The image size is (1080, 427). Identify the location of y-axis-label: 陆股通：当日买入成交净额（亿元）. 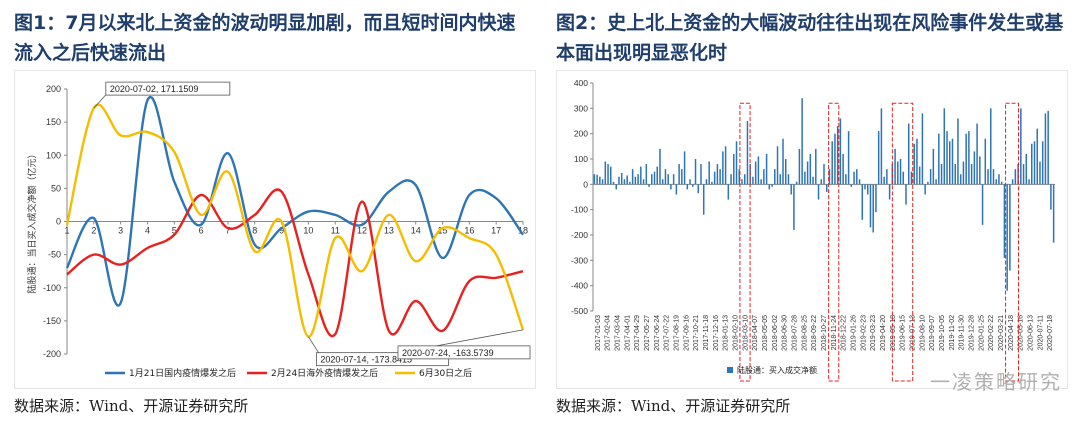
(32, 221).